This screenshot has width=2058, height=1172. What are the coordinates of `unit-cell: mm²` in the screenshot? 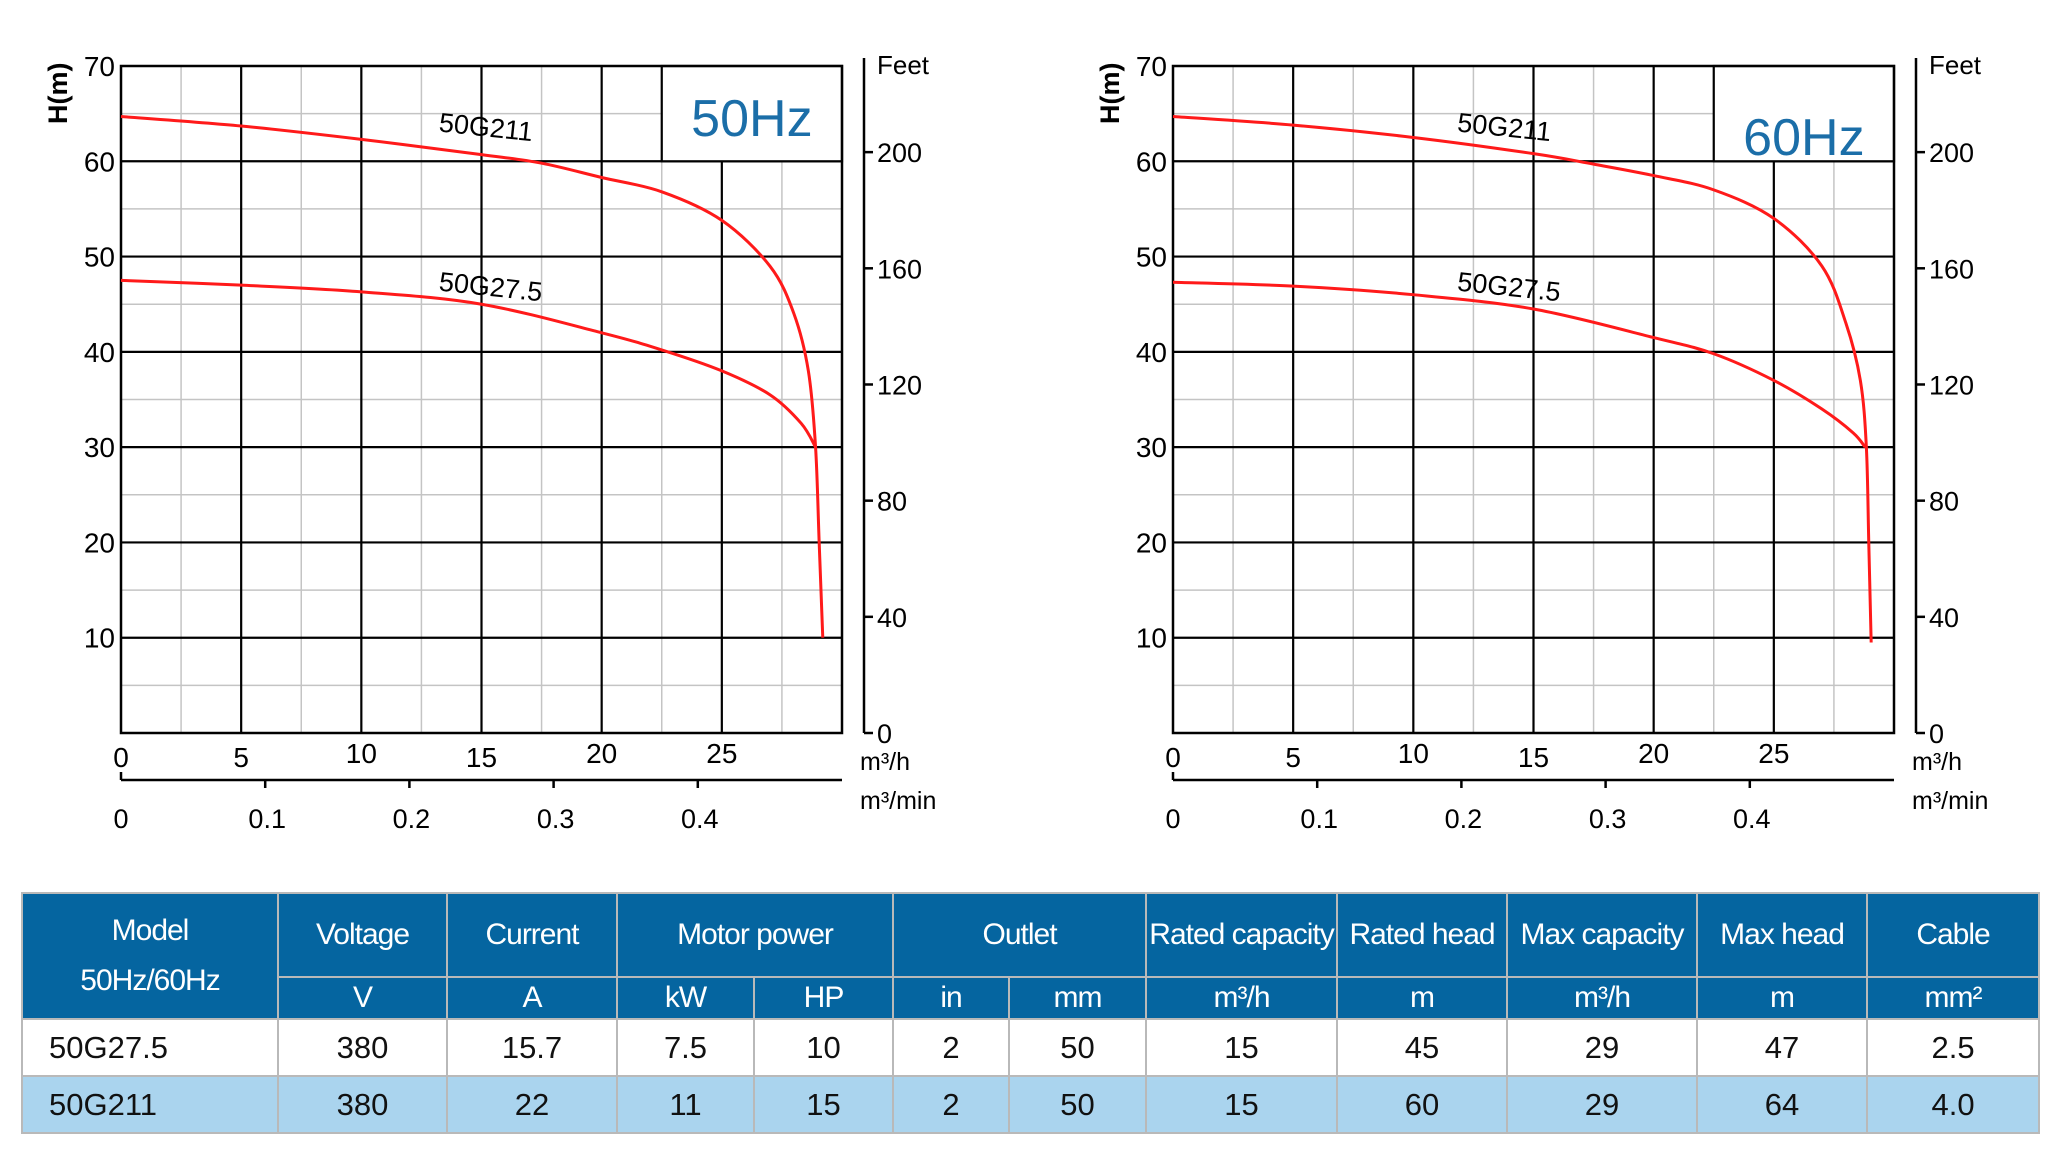 It's located at (1953, 998).